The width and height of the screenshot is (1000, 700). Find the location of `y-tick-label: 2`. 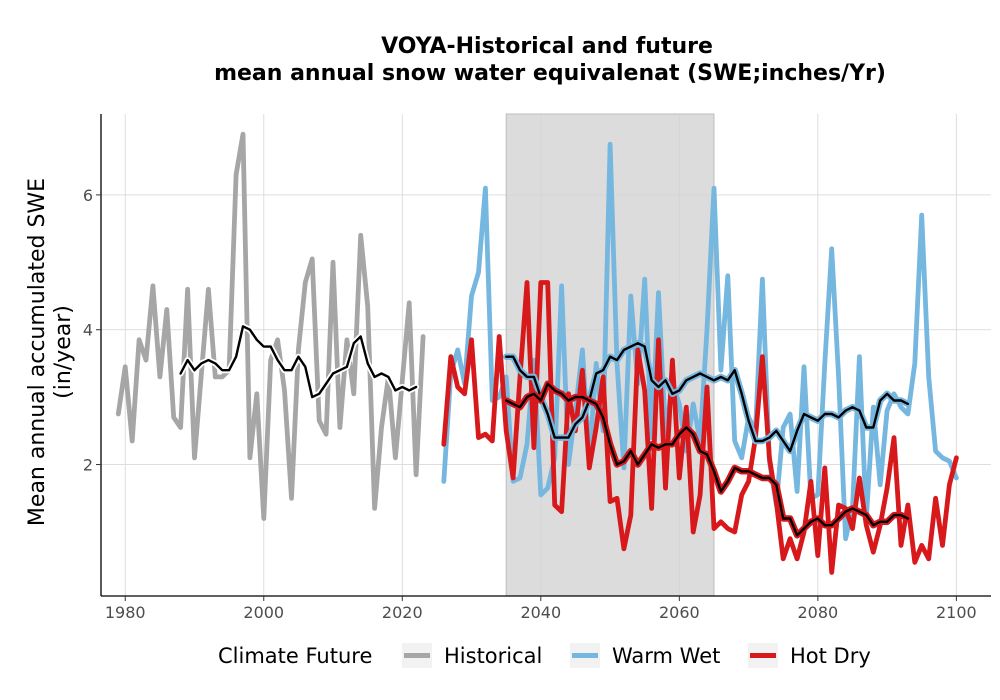

y-tick-label: 2 is located at coordinates (88, 465).